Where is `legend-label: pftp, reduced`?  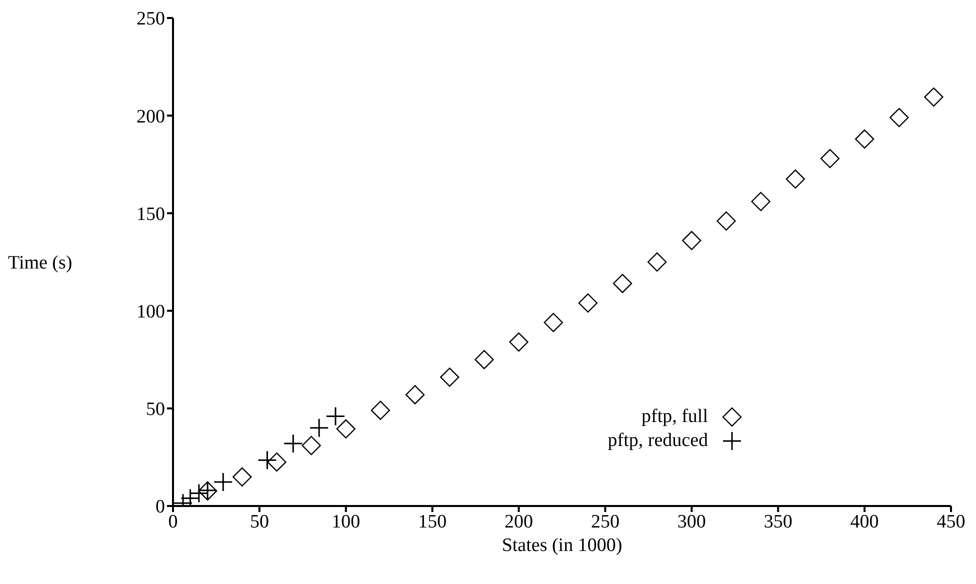 legend-label: pftp, reduced is located at coordinates (658, 441).